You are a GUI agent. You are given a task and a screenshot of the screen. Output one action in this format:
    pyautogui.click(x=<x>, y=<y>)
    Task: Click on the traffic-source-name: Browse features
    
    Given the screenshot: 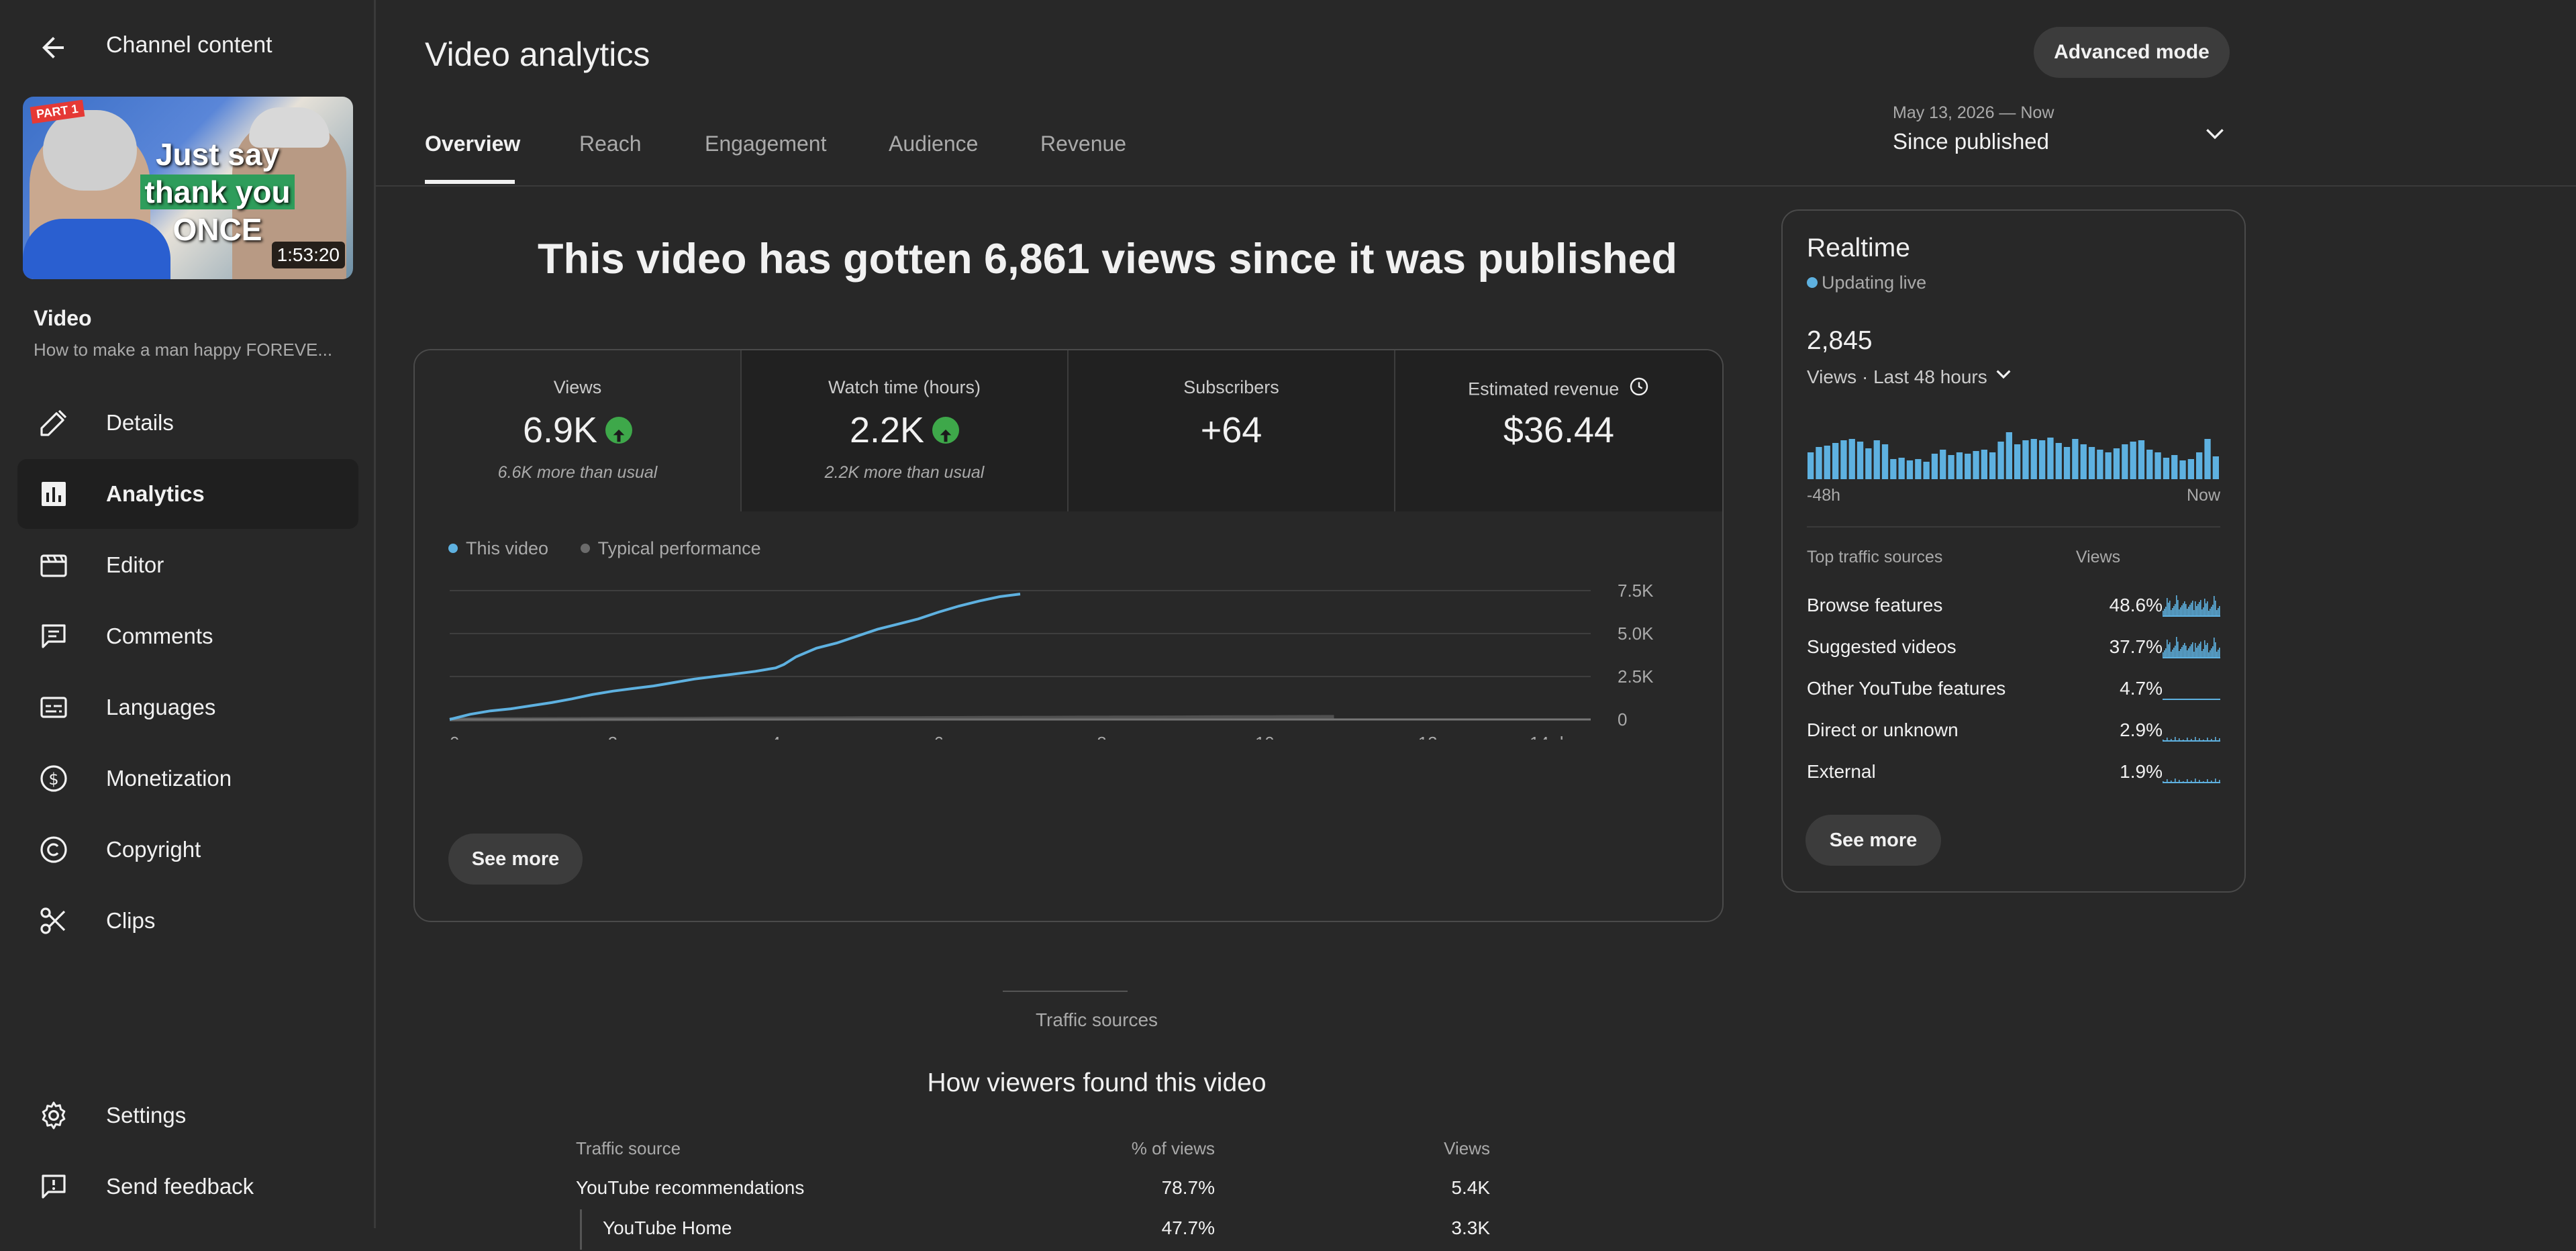 What is the action you would take?
    pyautogui.click(x=1875, y=605)
    